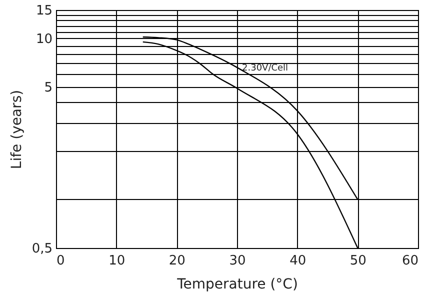  Describe the element at coordinates (16, 130) in the screenshot. I see `y-axis-title: Life (years)` at that location.